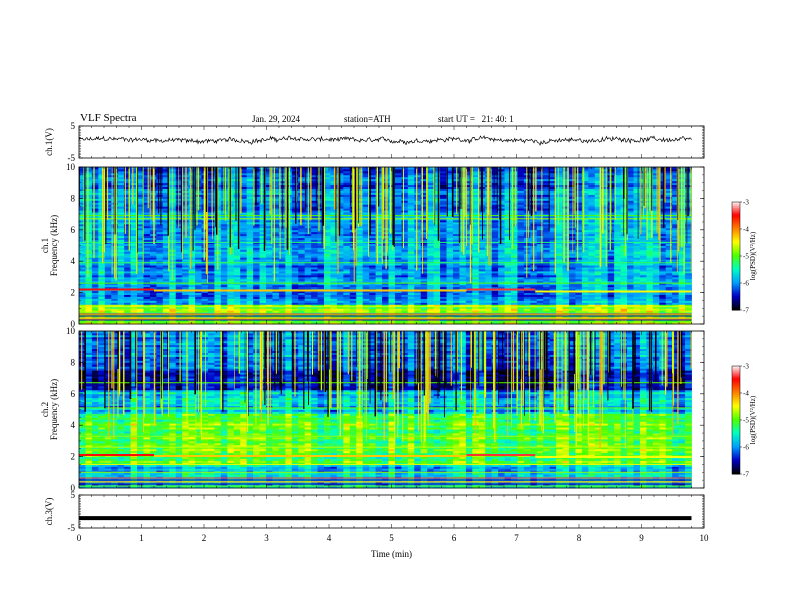  Describe the element at coordinates (746, 311) in the screenshot. I see `ch1-colorbar-tick-4: -7` at that location.